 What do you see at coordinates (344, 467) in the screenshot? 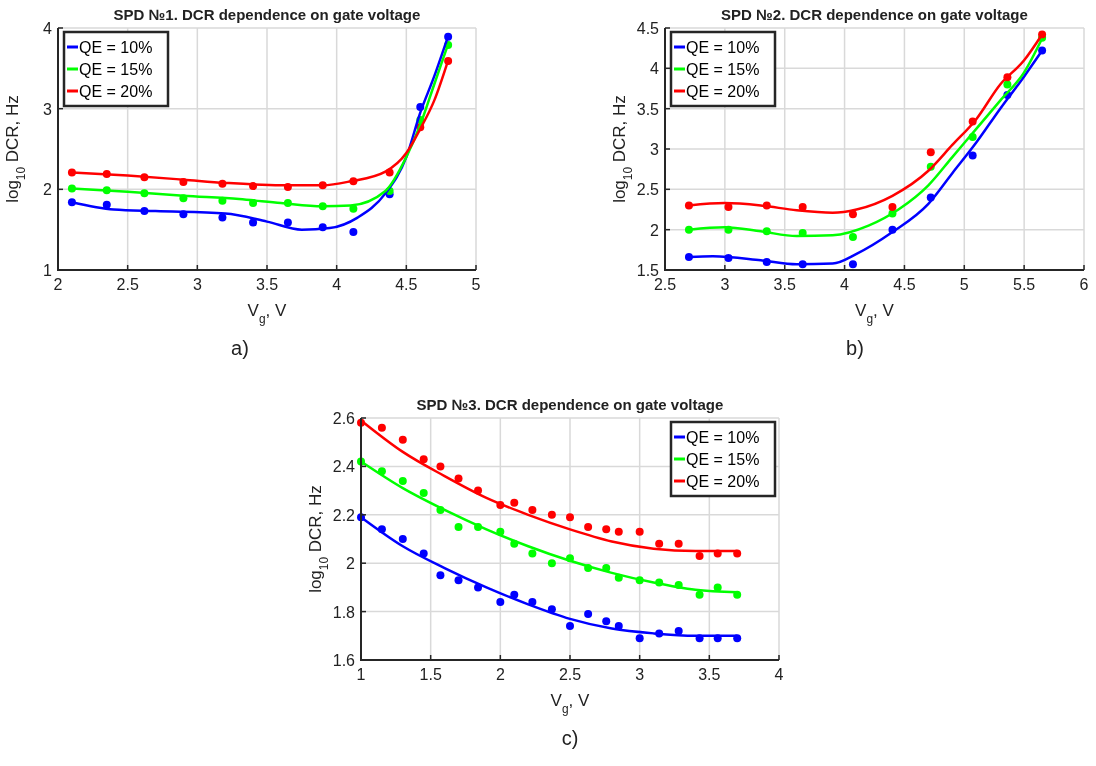
I see `y-tick-label: 2.4` at bounding box center [344, 467].